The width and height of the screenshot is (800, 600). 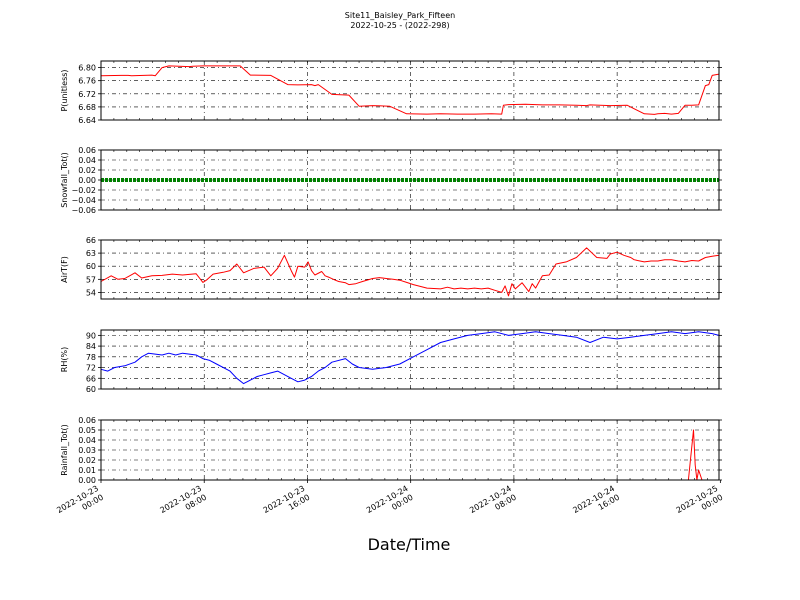 What do you see at coordinates (83, 190) in the screenshot?
I see `y-tick-label: −0.02` at bounding box center [83, 190].